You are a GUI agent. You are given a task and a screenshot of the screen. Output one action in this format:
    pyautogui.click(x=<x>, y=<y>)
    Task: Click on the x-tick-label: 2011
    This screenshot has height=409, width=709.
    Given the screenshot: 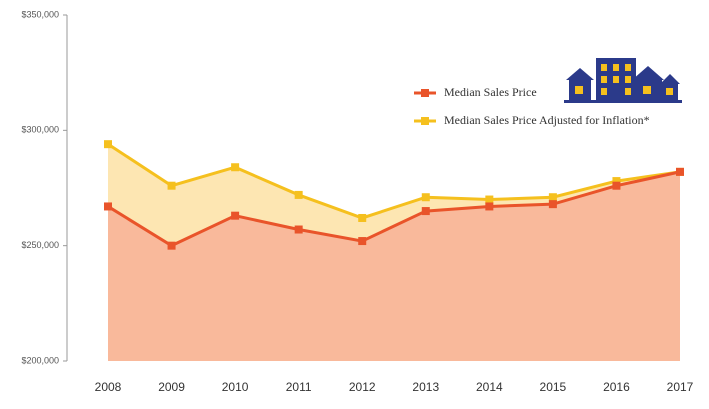 What is the action you would take?
    pyautogui.click(x=299, y=387)
    